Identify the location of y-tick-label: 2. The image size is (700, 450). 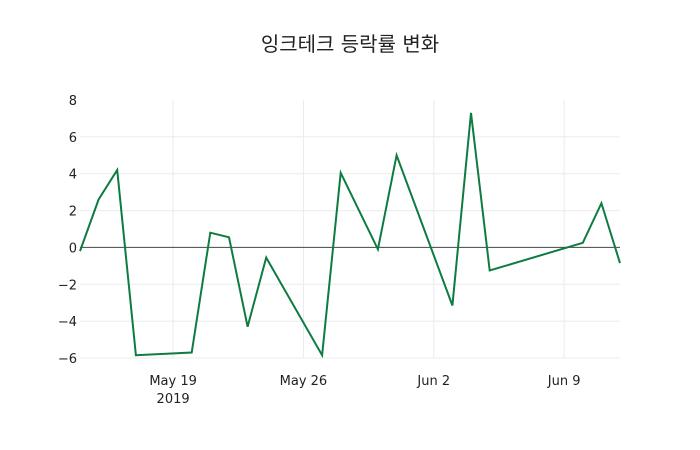
(73, 212).